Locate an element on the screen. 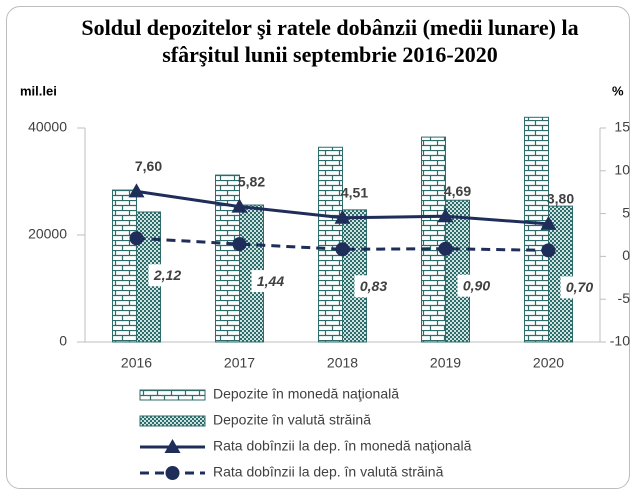 This screenshot has width=638, height=497. data-label: 0,70 is located at coordinates (579, 287).